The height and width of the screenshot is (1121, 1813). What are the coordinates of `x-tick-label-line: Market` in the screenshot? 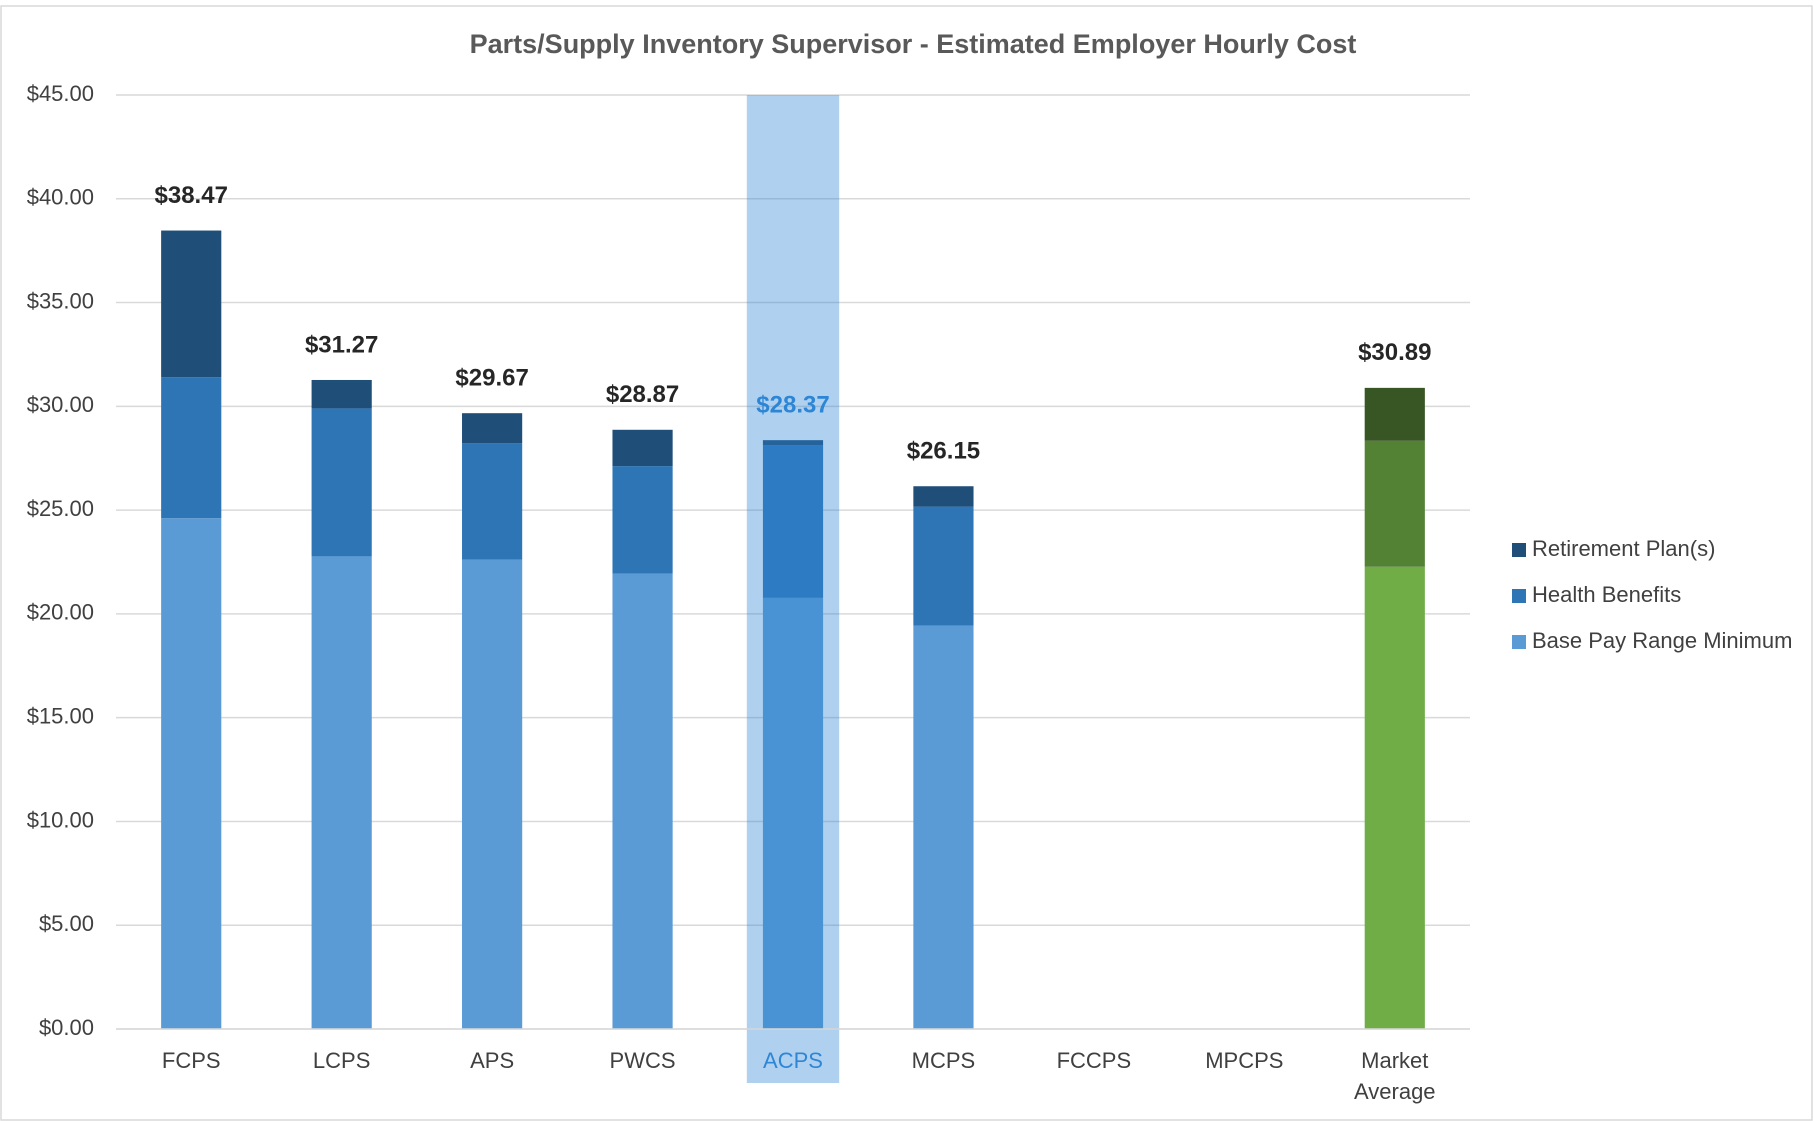 It's located at (1394, 1060).